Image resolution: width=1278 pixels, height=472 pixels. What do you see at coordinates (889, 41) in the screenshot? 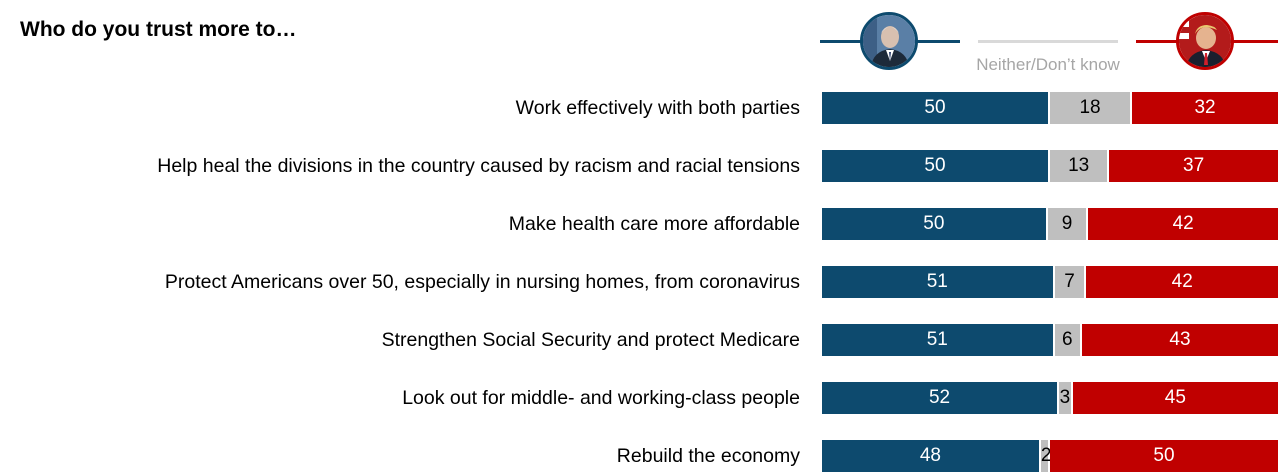
I see `candidate-a-portrait-icon` at bounding box center [889, 41].